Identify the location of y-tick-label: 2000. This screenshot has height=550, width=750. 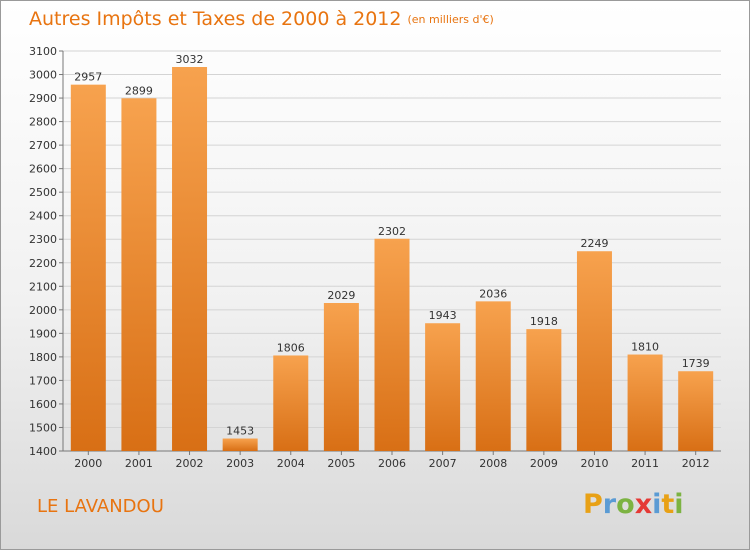
(43, 310).